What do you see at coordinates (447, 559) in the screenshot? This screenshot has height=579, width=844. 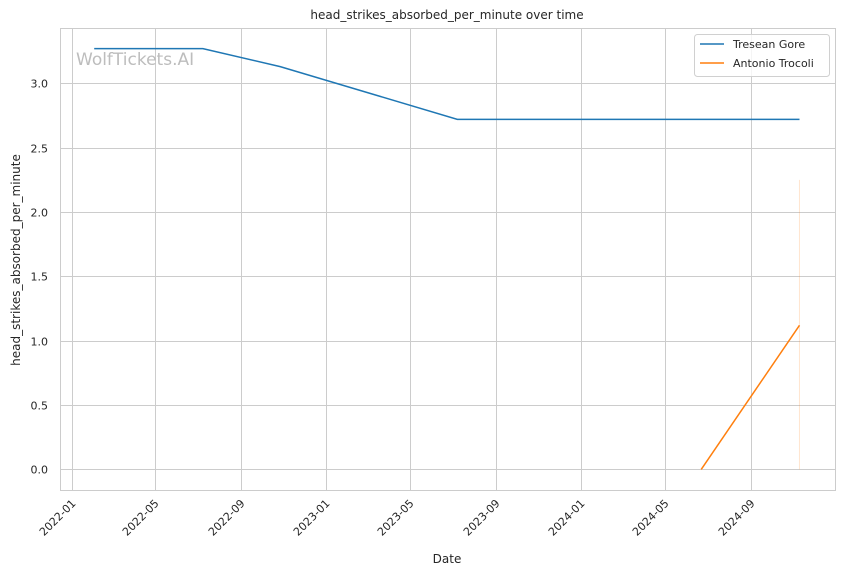 I see `x-axis-label: Date` at bounding box center [447, 559].